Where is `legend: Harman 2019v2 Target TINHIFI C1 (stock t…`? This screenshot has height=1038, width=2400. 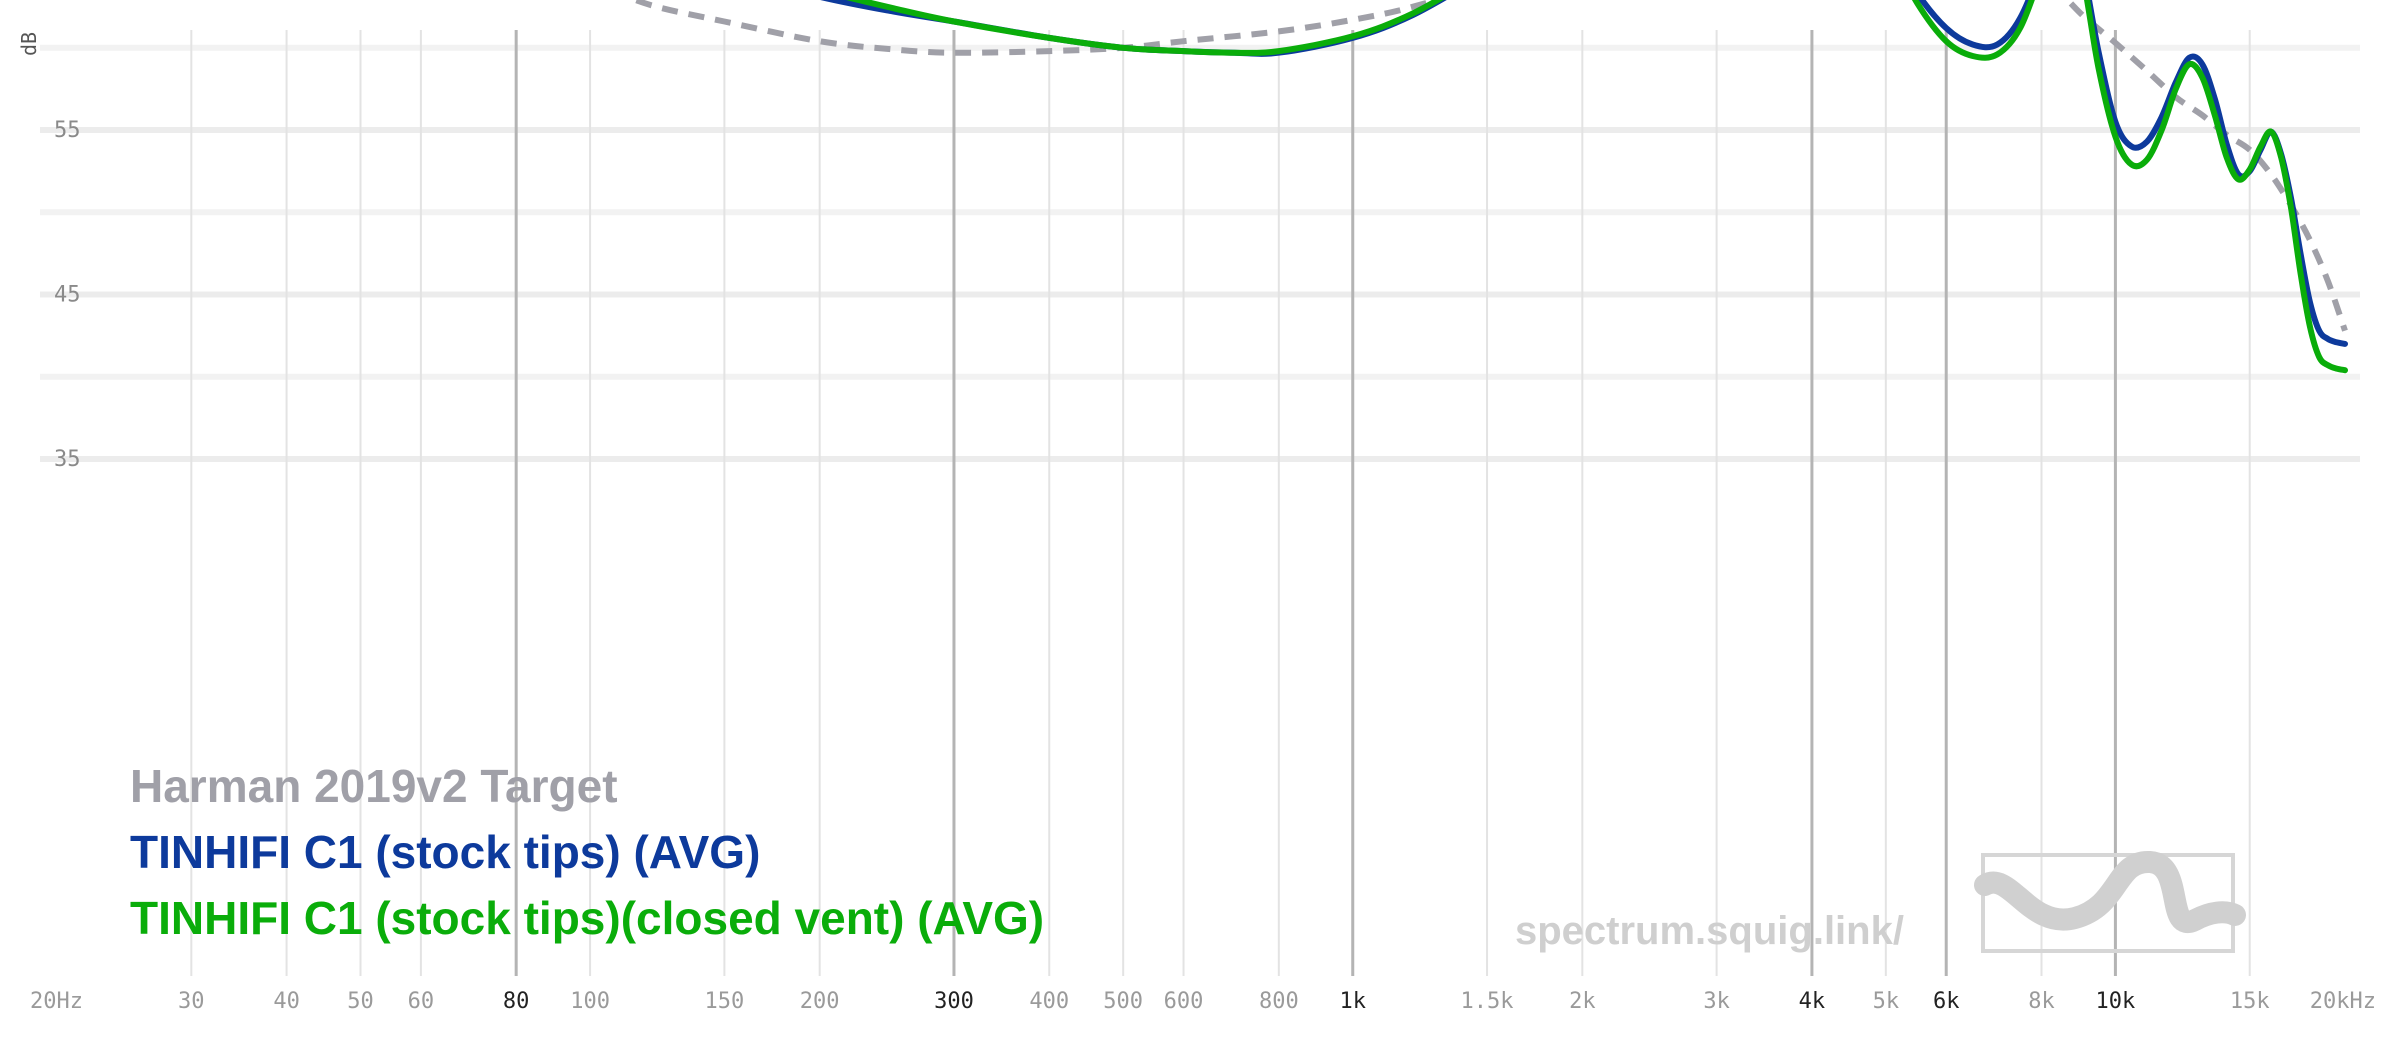
legend: Harman 2019v2 Target TINHIFI C1 (stock t… is located at coordinates (587, 852).